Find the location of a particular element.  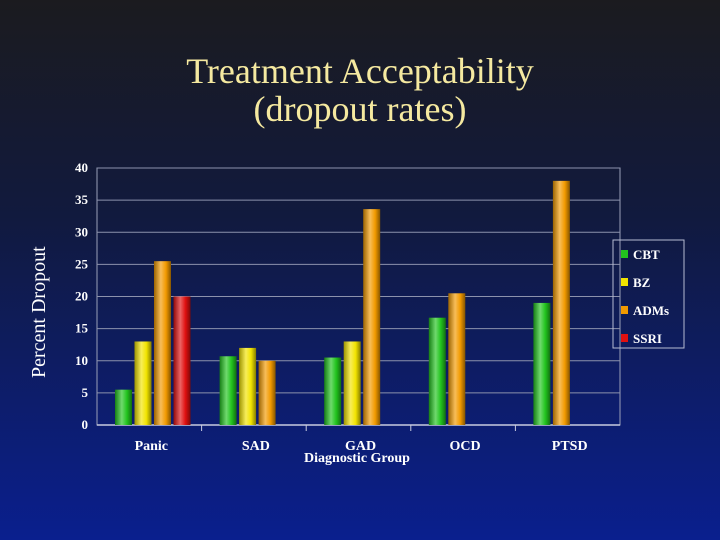

bar-adms-ptsd is located at coordinates (561, 302).